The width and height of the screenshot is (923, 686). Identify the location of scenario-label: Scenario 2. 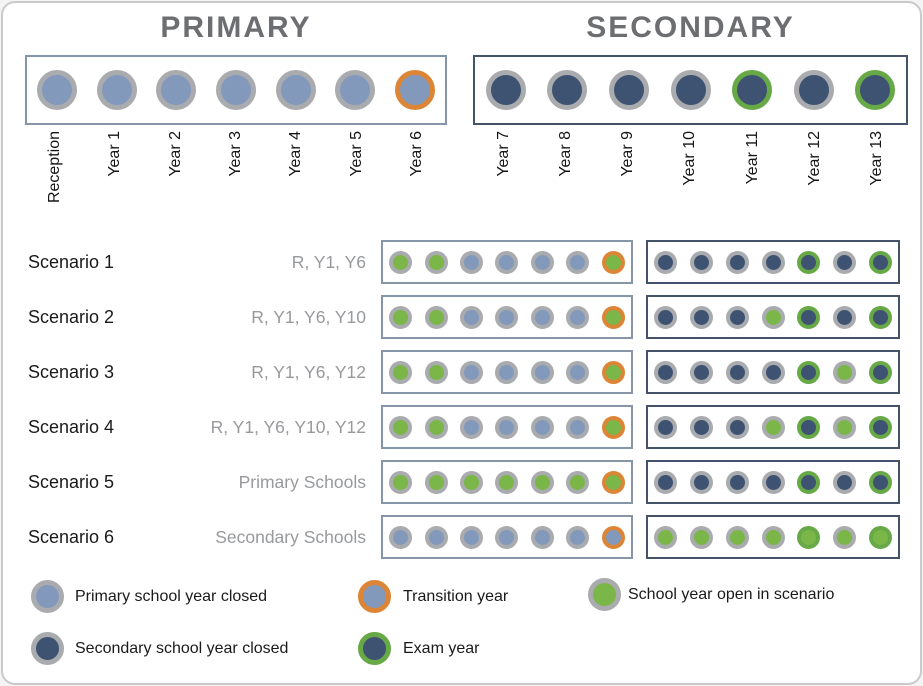
(71, 317).